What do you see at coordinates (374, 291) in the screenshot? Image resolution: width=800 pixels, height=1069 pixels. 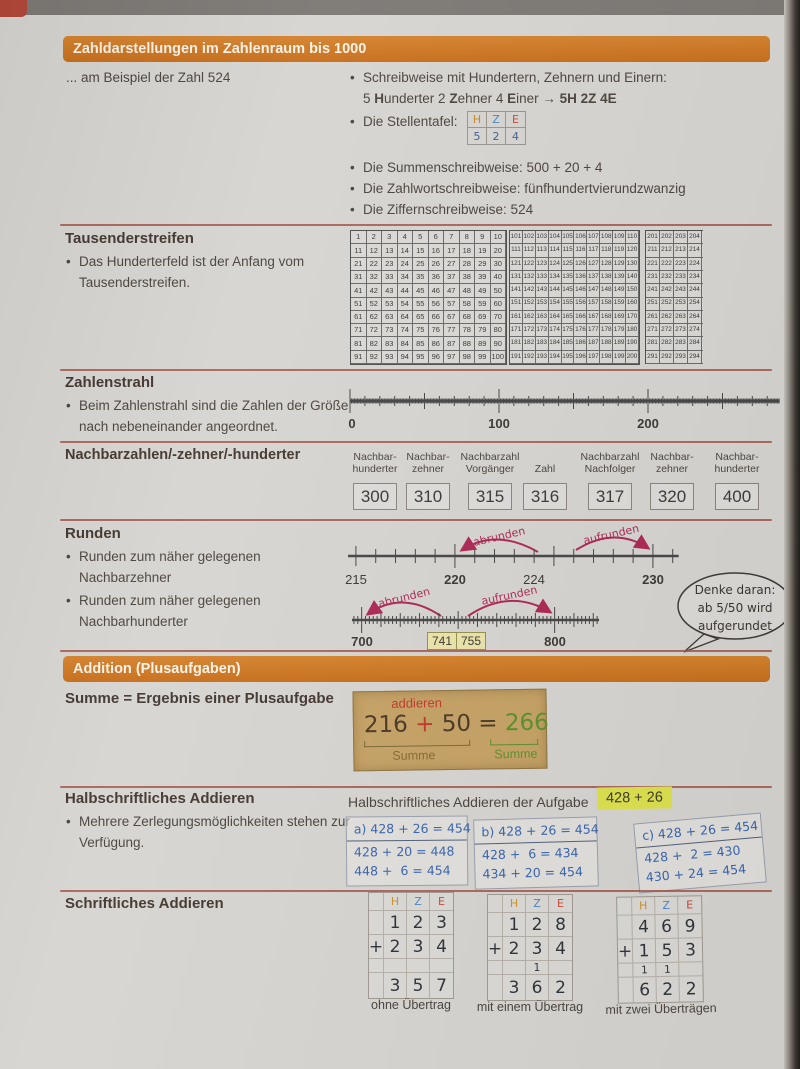 I see `grid-cell: 42` at bounding box center [374, 291].